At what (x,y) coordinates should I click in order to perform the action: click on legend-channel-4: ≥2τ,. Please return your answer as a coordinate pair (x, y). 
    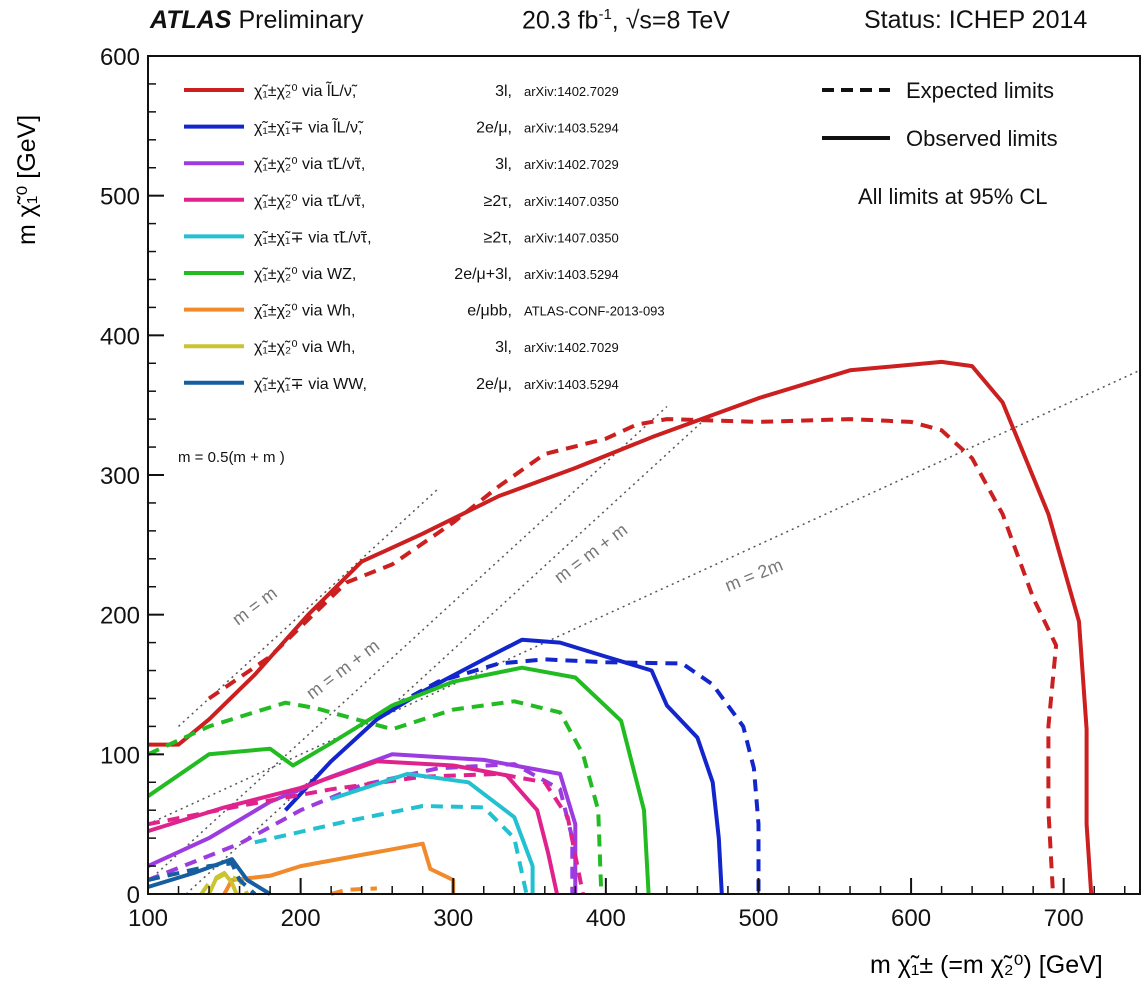
    Looking at the image, I should click on (498, 201).